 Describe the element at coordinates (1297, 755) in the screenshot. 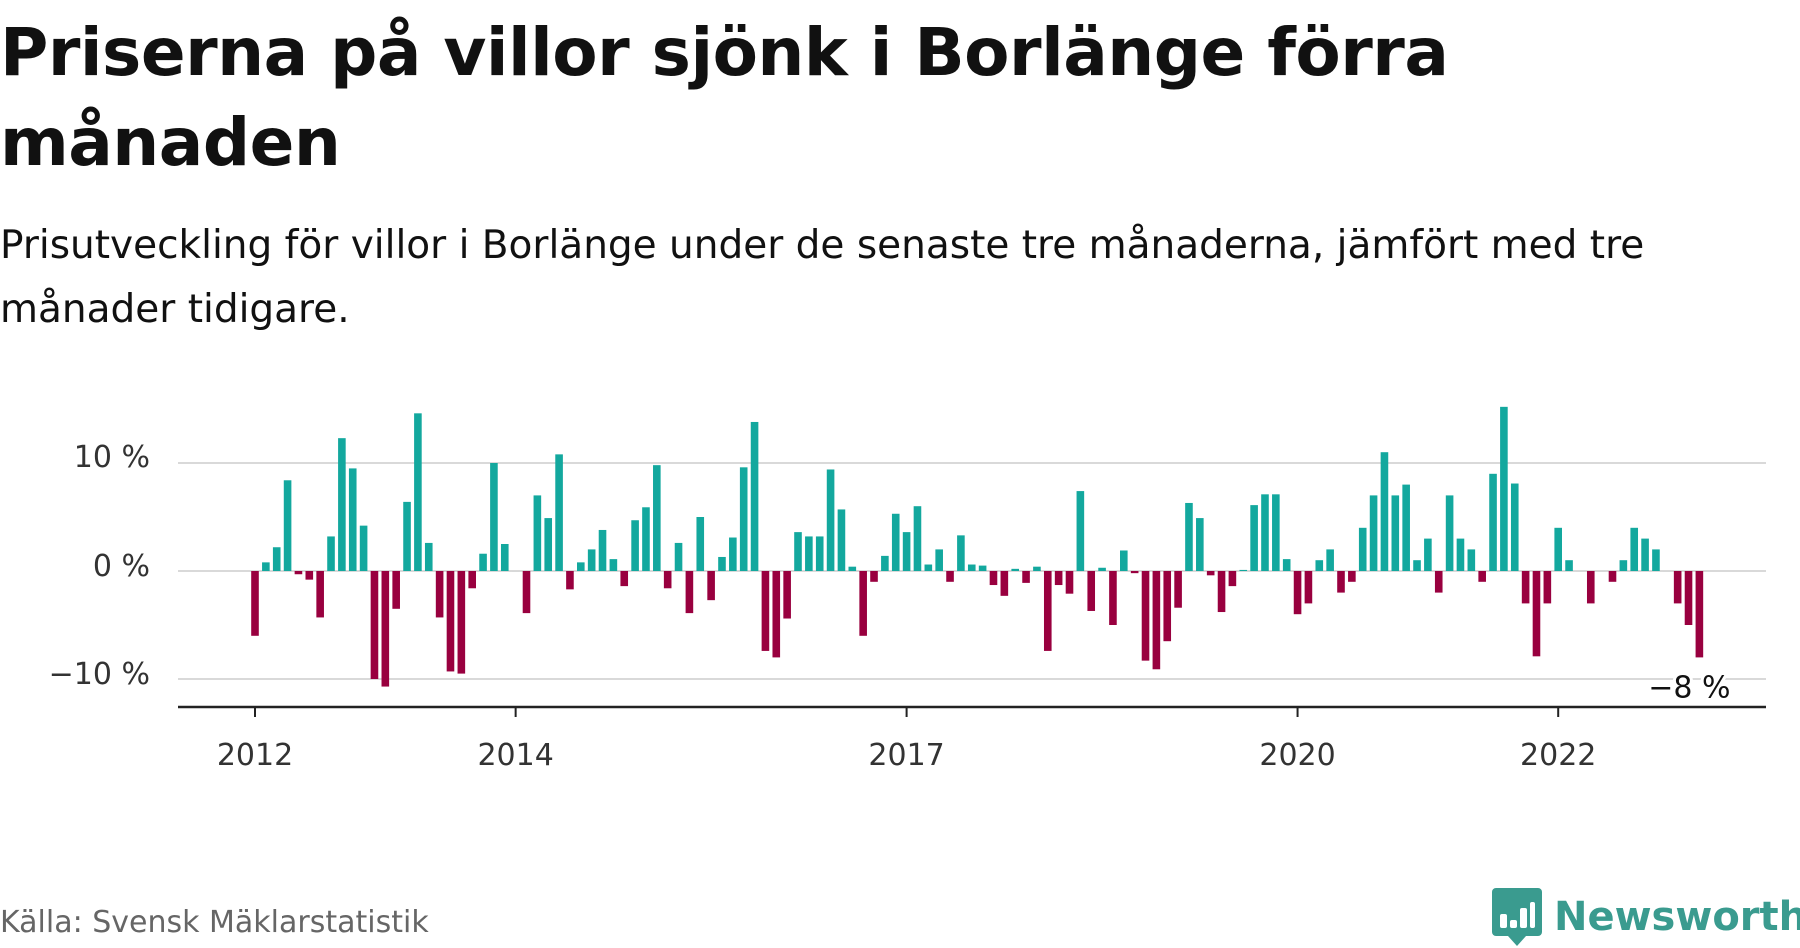

I see `x-tick-label: 2020` at that location.